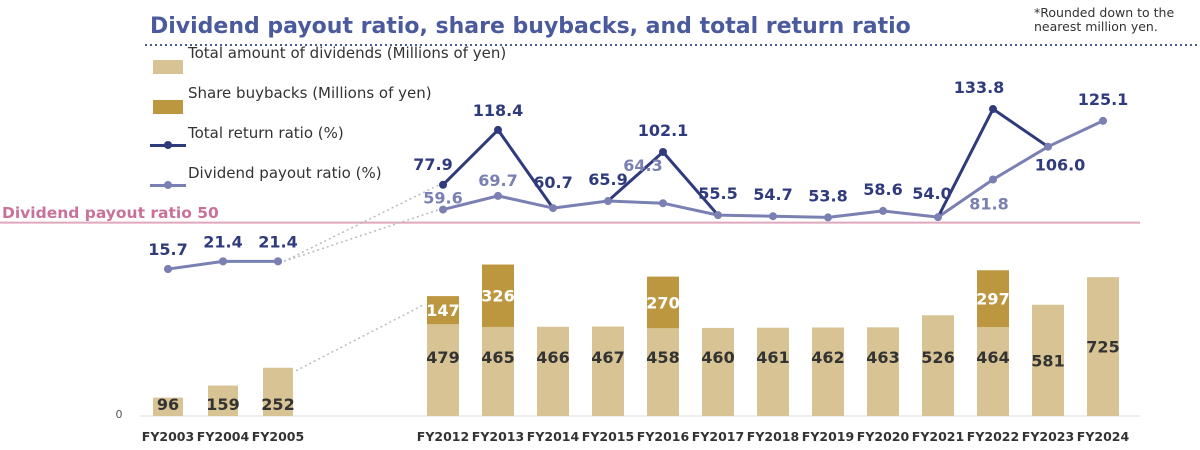 Image resolution: width=1200 pixels, height=450 pixels. Describe the element at coordinates (310, 93) in the screenshot. I see `legend-label-buybacks: Share buybacks (Millions of yen)` at that location.